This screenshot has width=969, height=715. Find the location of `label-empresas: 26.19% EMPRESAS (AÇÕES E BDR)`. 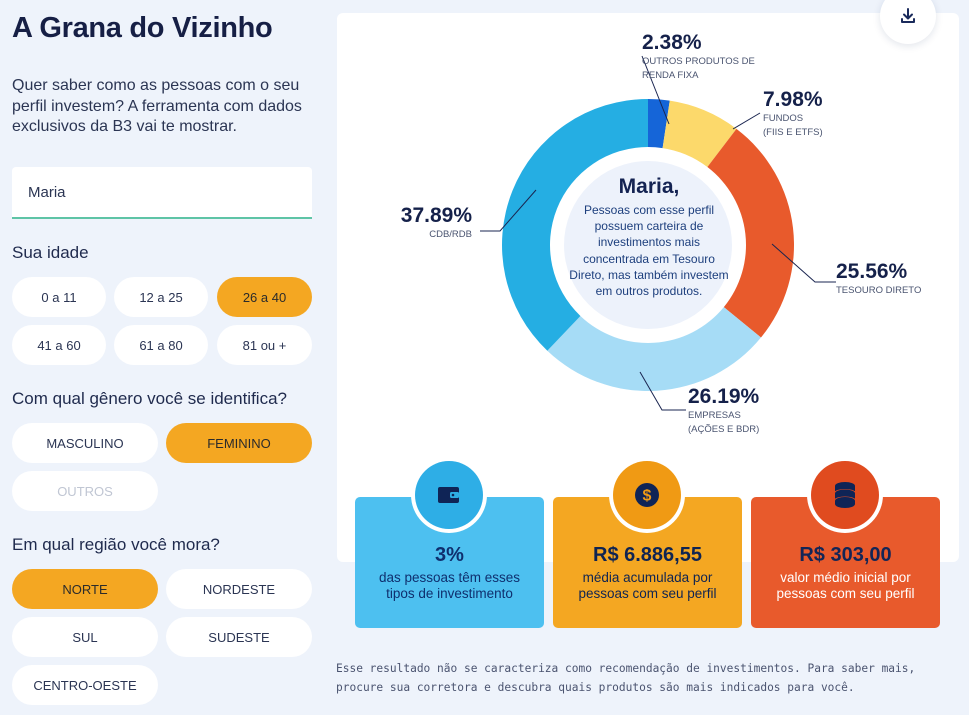

label-empresas: 26.19% EMPRESAS (AÇÕES E BDR) is located at coordinates (723, 411).